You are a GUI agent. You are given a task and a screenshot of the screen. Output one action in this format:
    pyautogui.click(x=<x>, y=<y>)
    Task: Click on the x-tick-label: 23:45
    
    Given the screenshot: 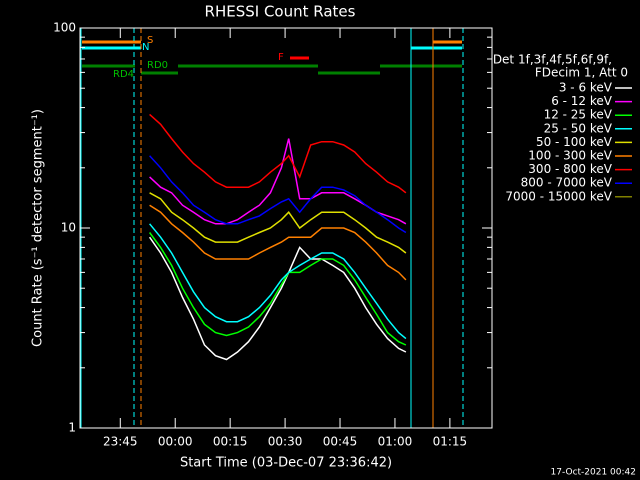 What is the action you would take?
    pyautogui.click(x=120, y=442)
    